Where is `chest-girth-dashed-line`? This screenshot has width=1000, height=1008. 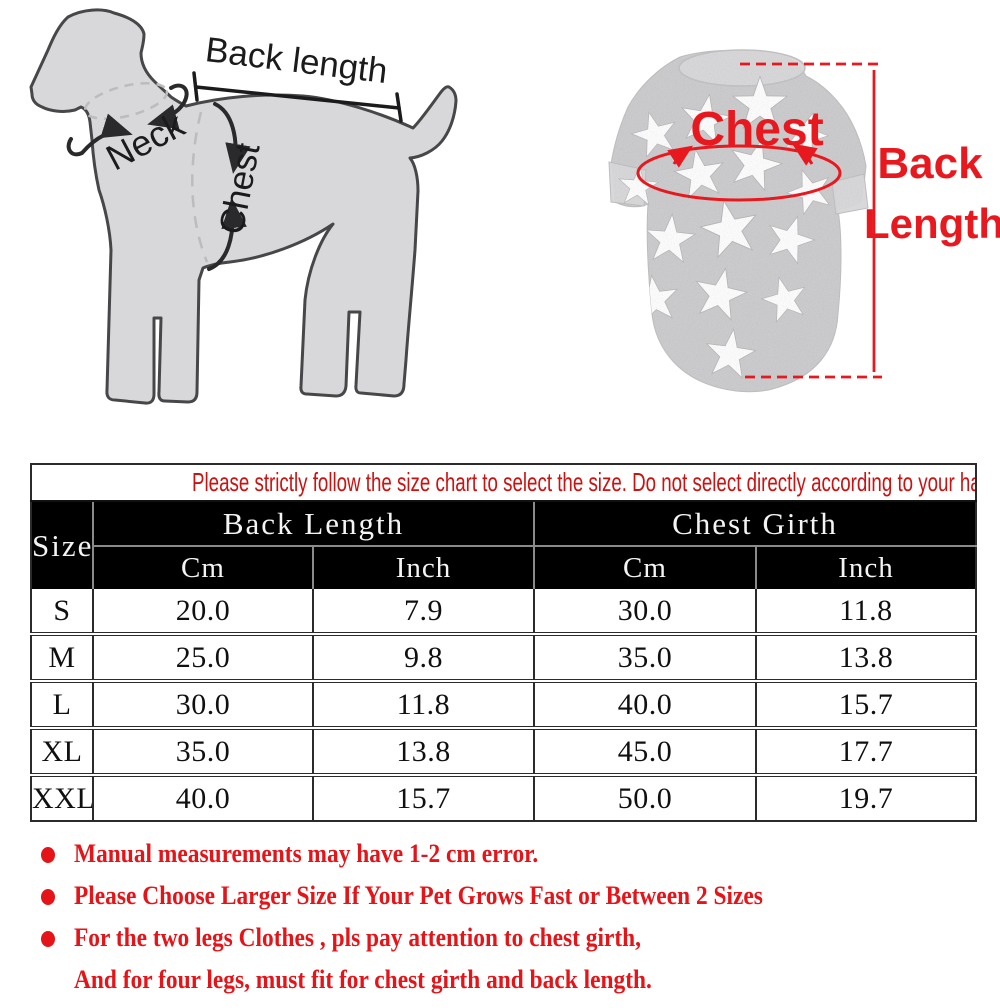
chest-girth-dashed-line is located at coordinates (200, 187).